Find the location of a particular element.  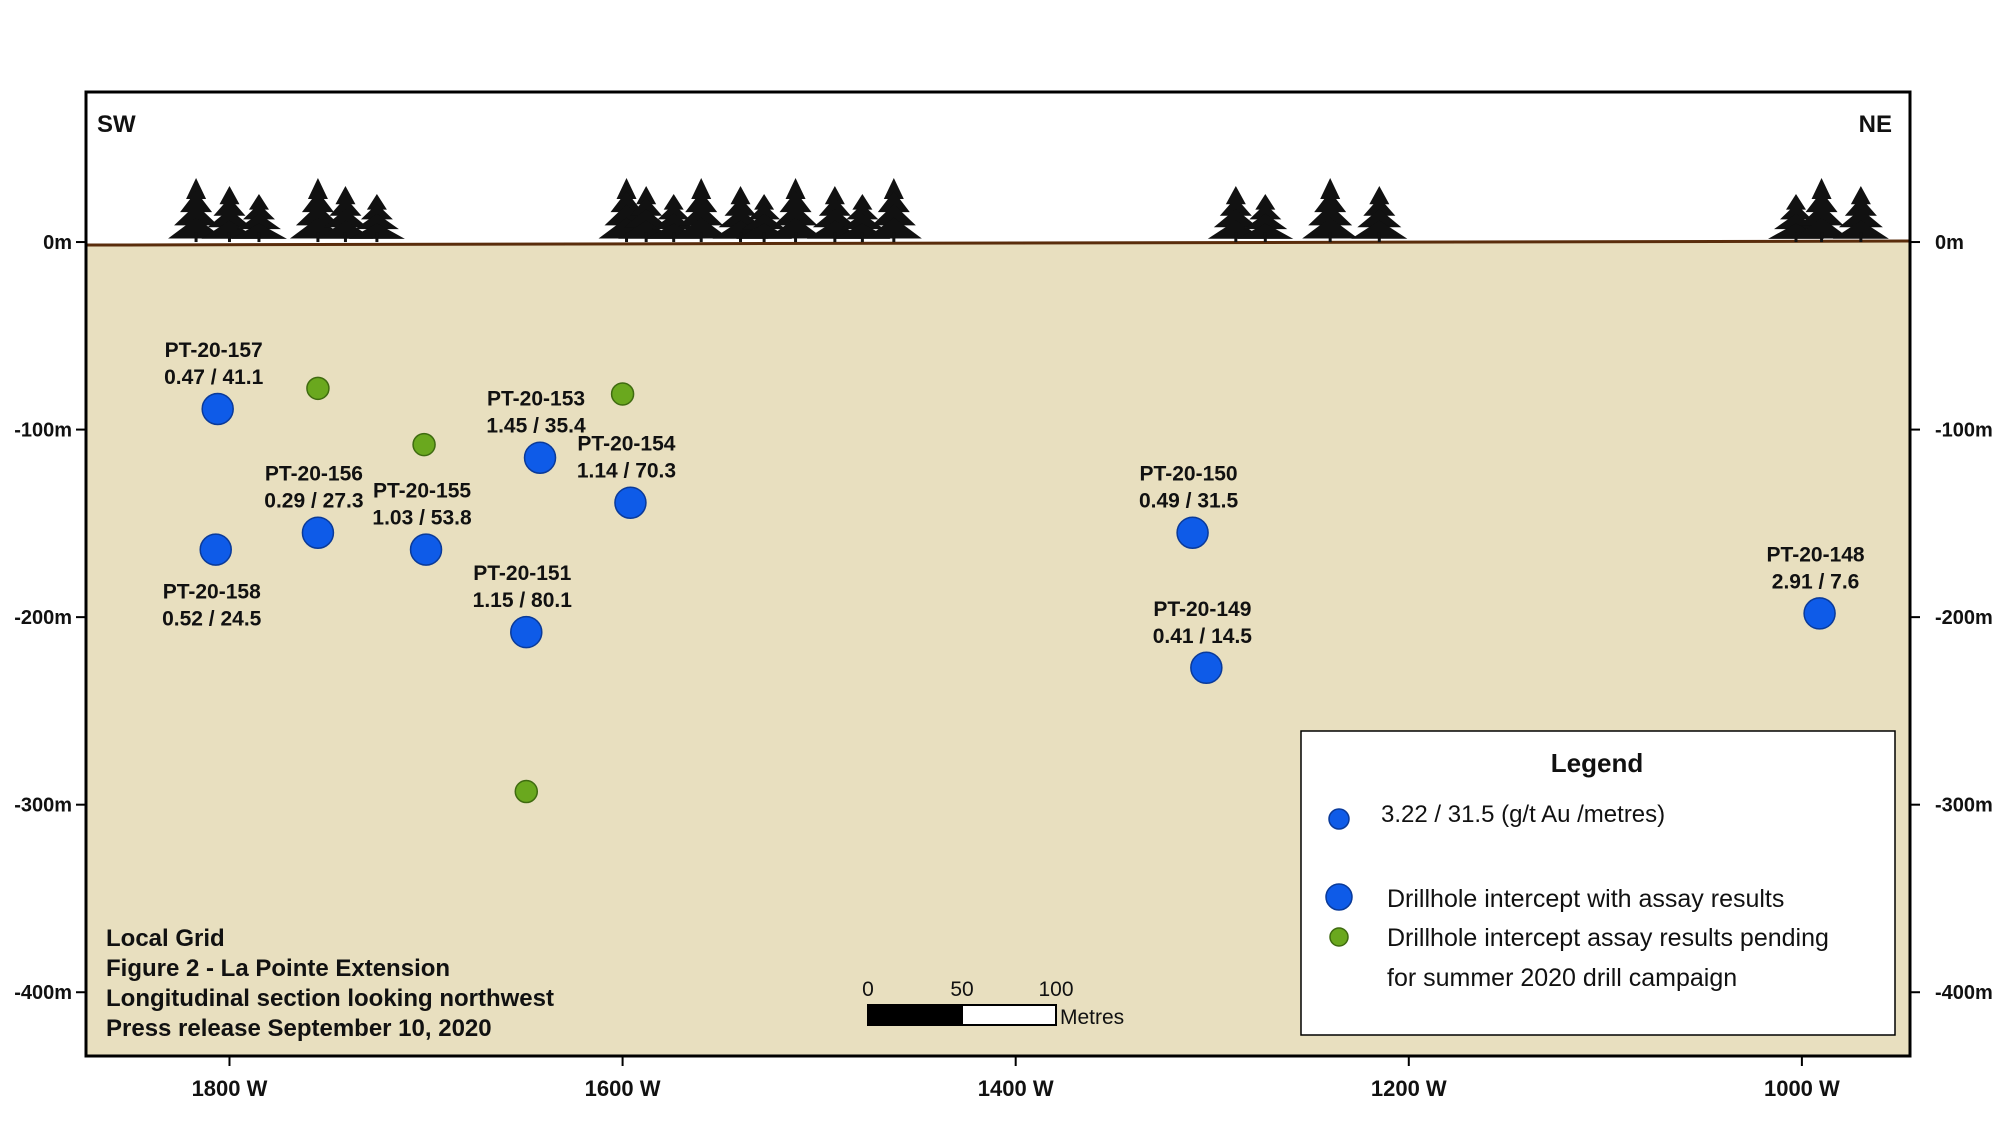

y-tick-label-left: 0m is located at coordinates (57, 243).